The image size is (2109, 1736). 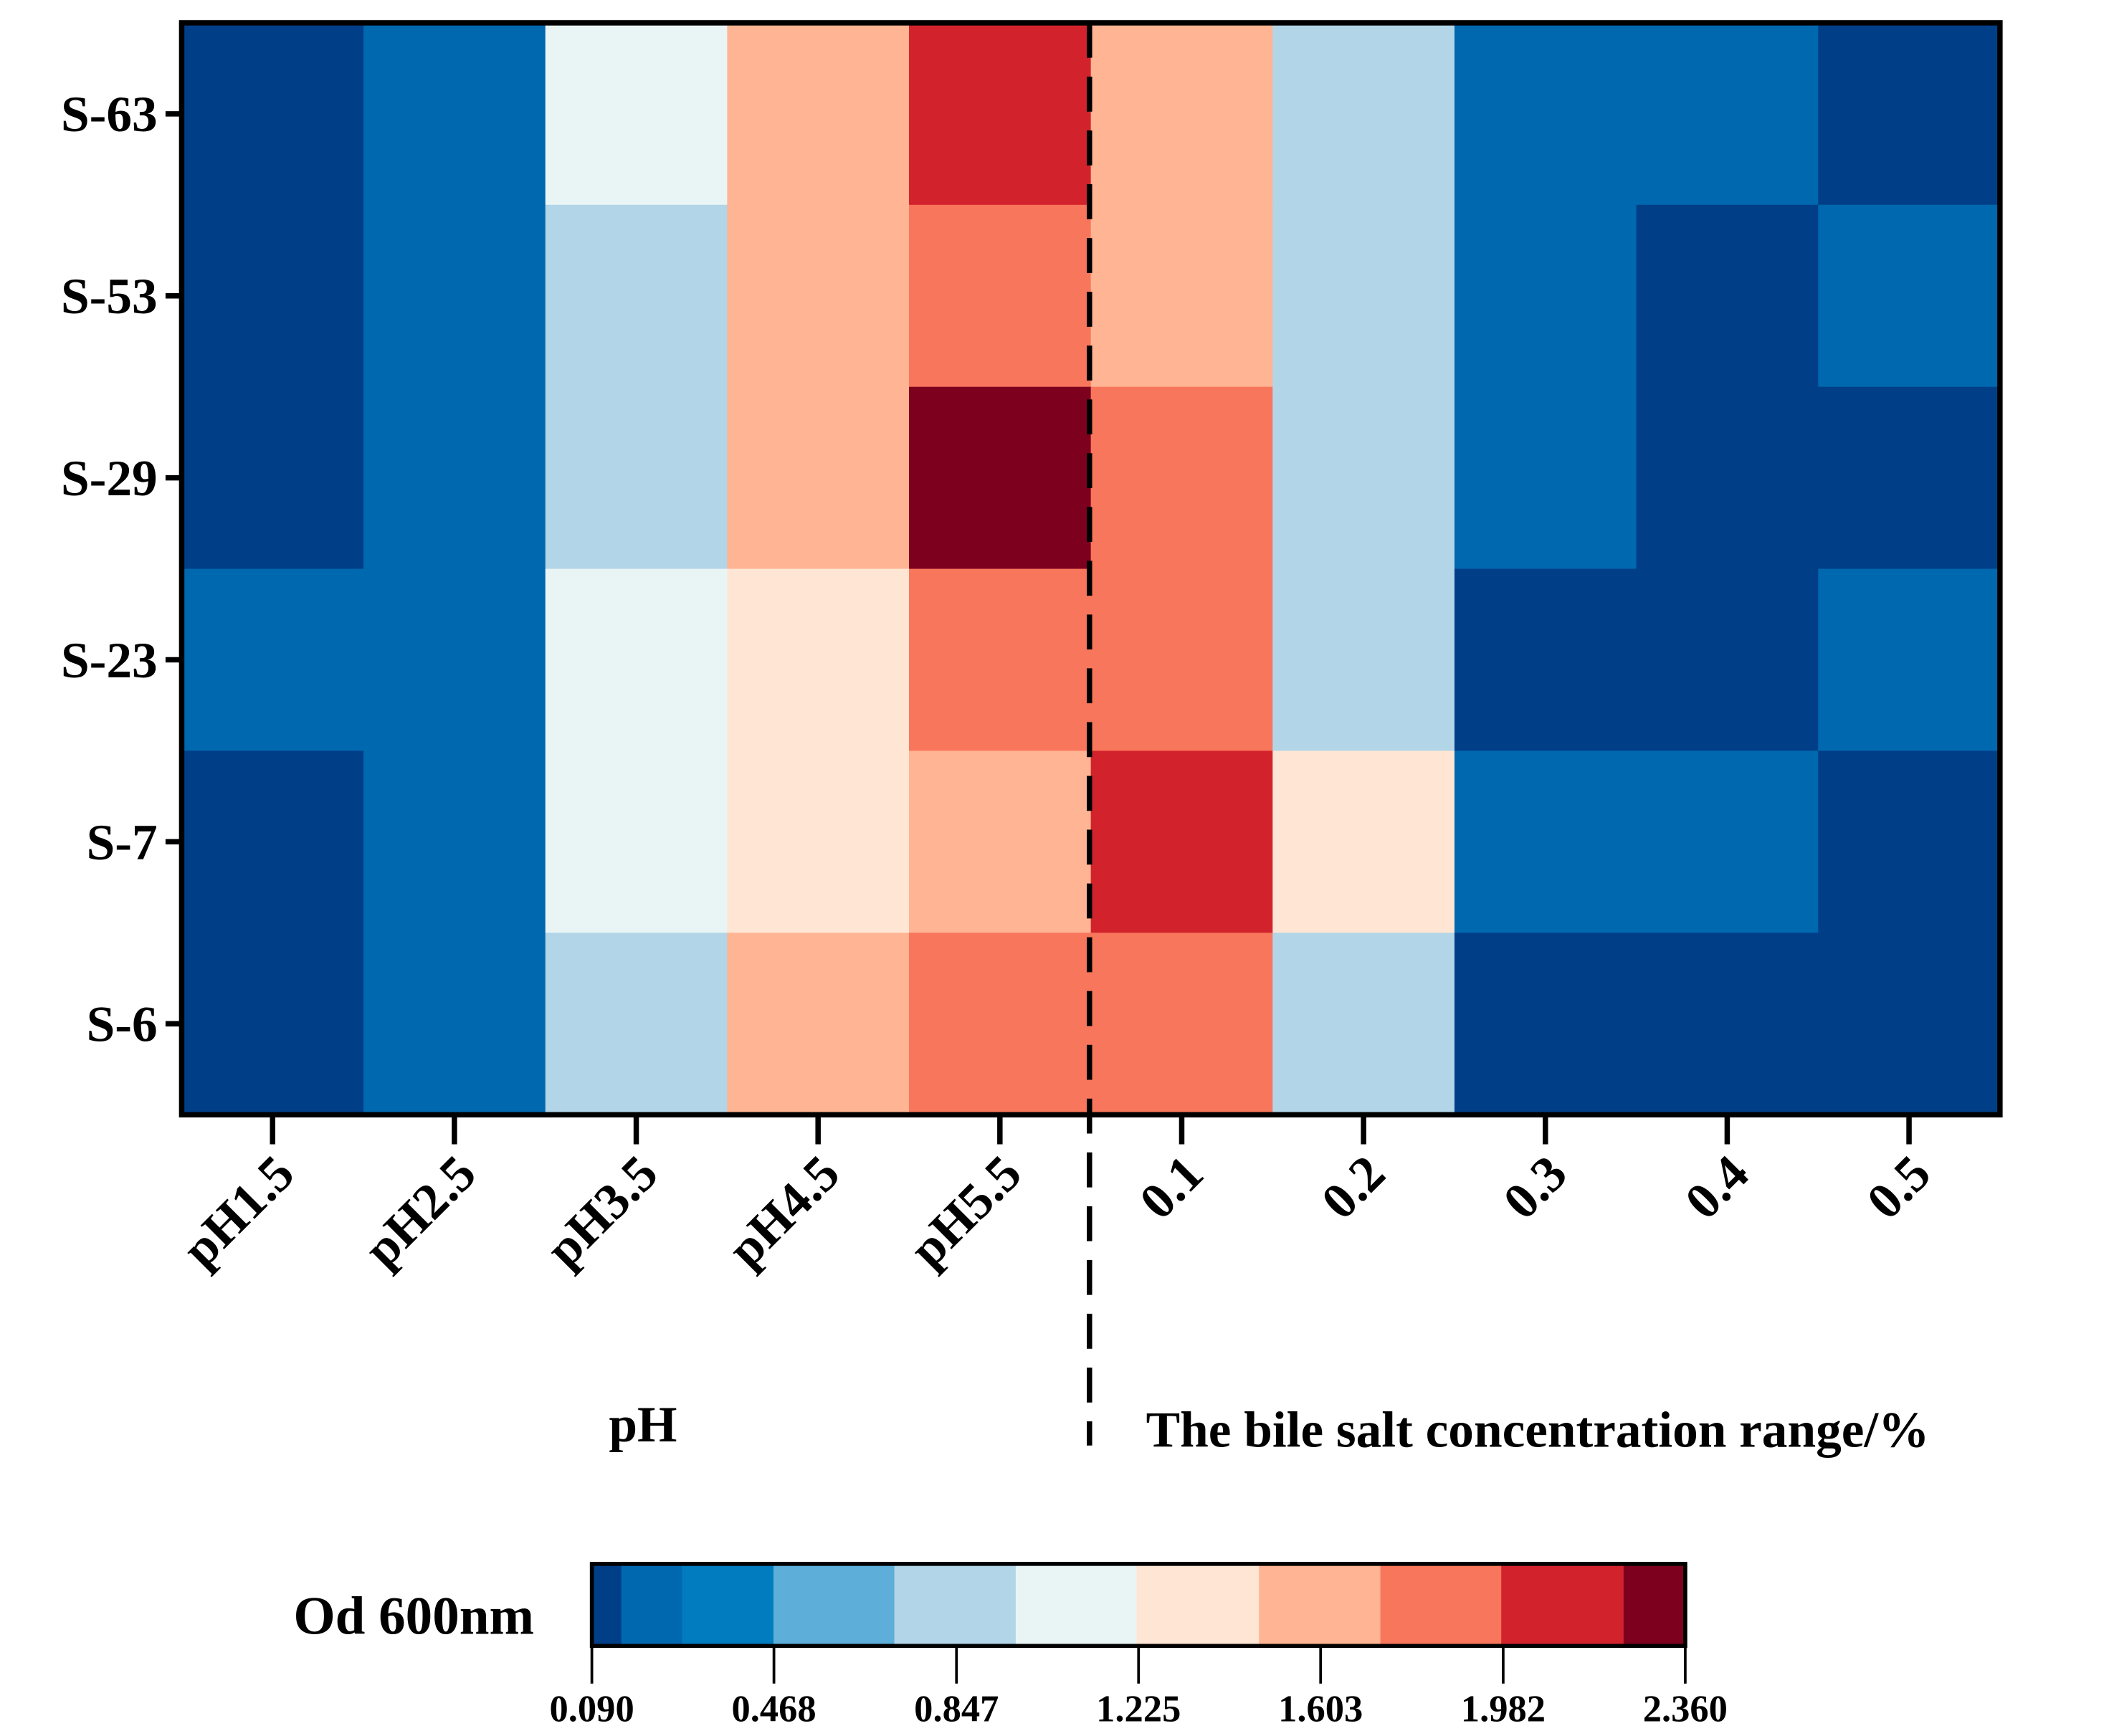 What do you see at coordinates (1538, 1430) in the screenshot?
I see `group-label-bile-salt: The bile salt concentration range/%` at bounding box center [1538, 1430].